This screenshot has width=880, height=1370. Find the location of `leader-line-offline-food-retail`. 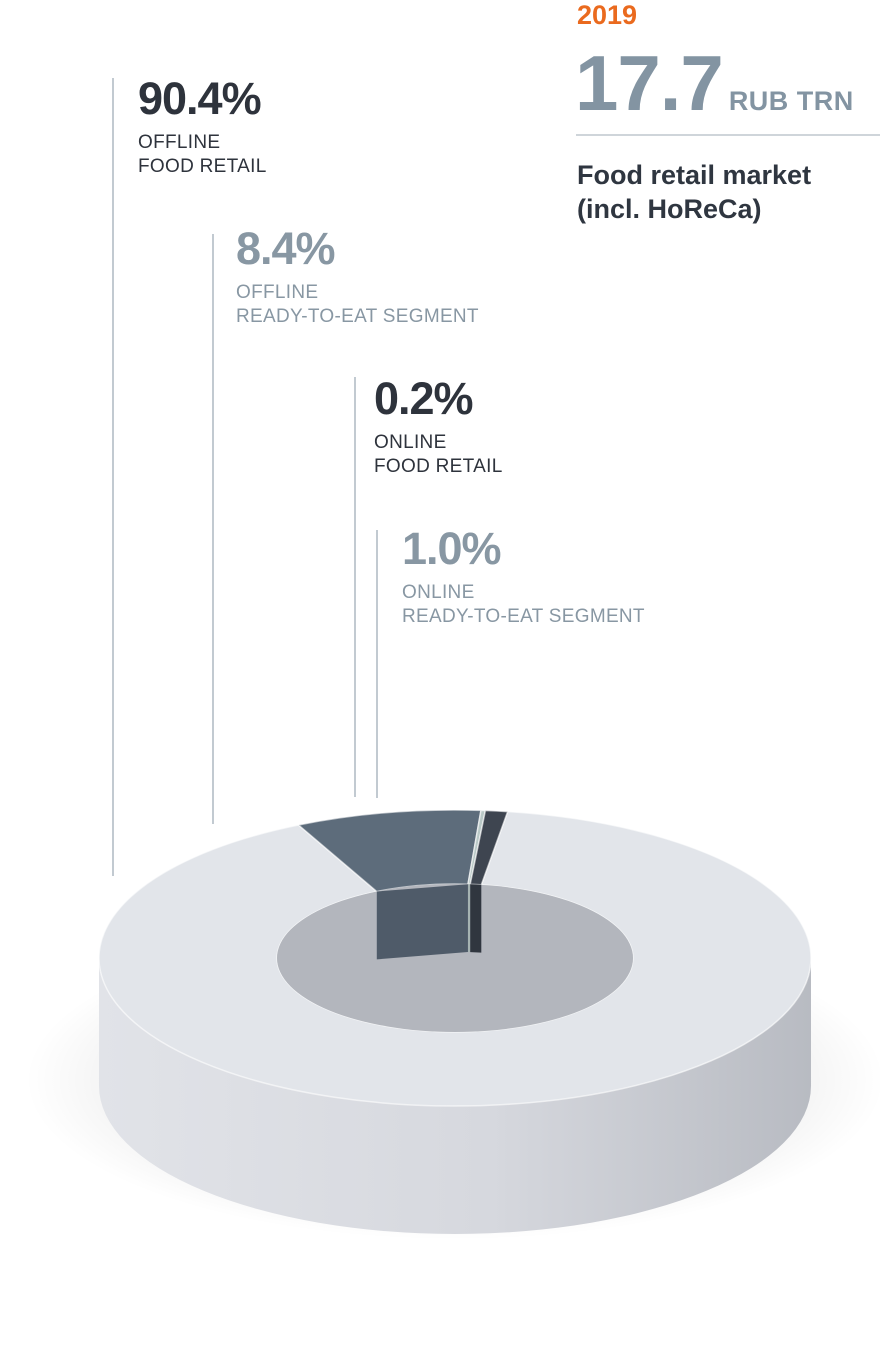

leader-line-offline-food-retail is located at coordinates (113, 477).